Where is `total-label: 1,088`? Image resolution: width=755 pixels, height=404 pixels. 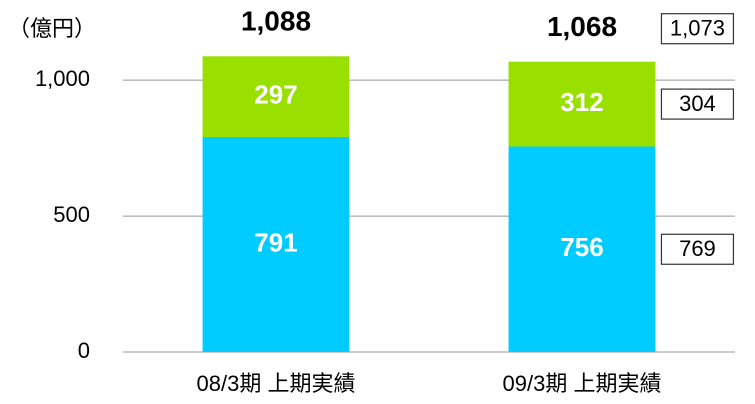 total-label: 1,088 is located at coordinates (276, 21).